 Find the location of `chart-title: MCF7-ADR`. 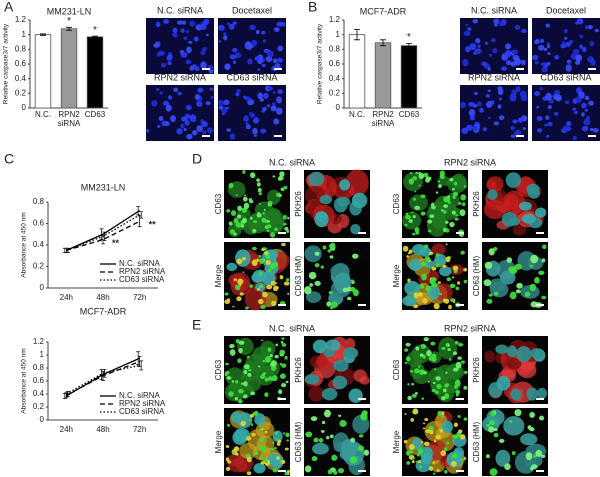

chart-title: MCF7-ADR is located at coordinates (103, 311).